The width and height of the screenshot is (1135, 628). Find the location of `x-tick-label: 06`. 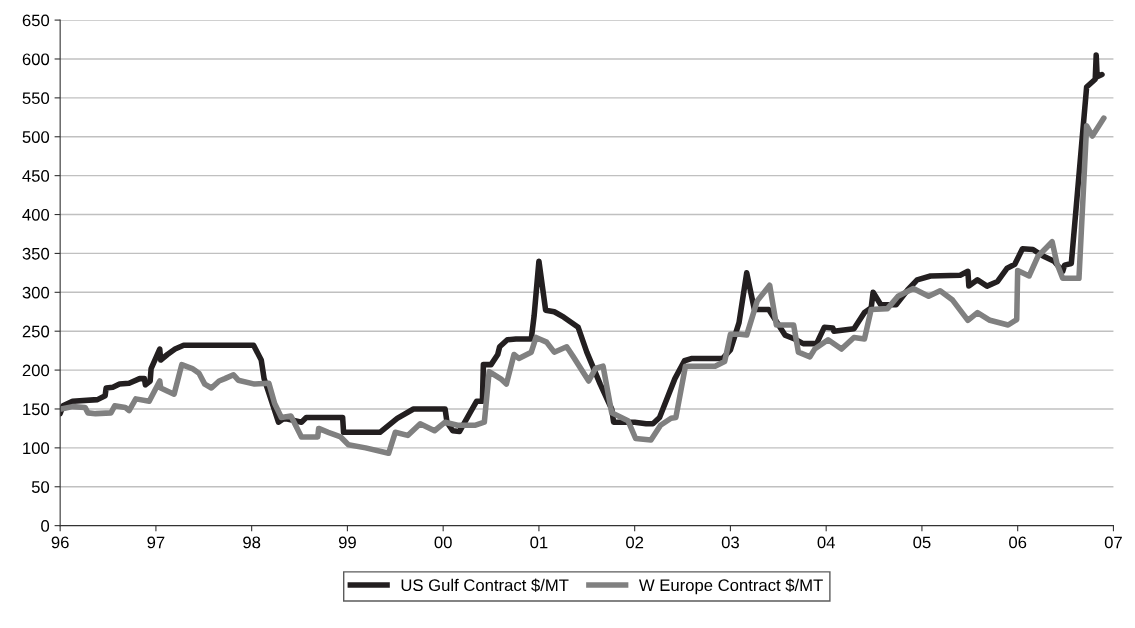

x-tick-label: 06 is located at coordinates (1018, 542).